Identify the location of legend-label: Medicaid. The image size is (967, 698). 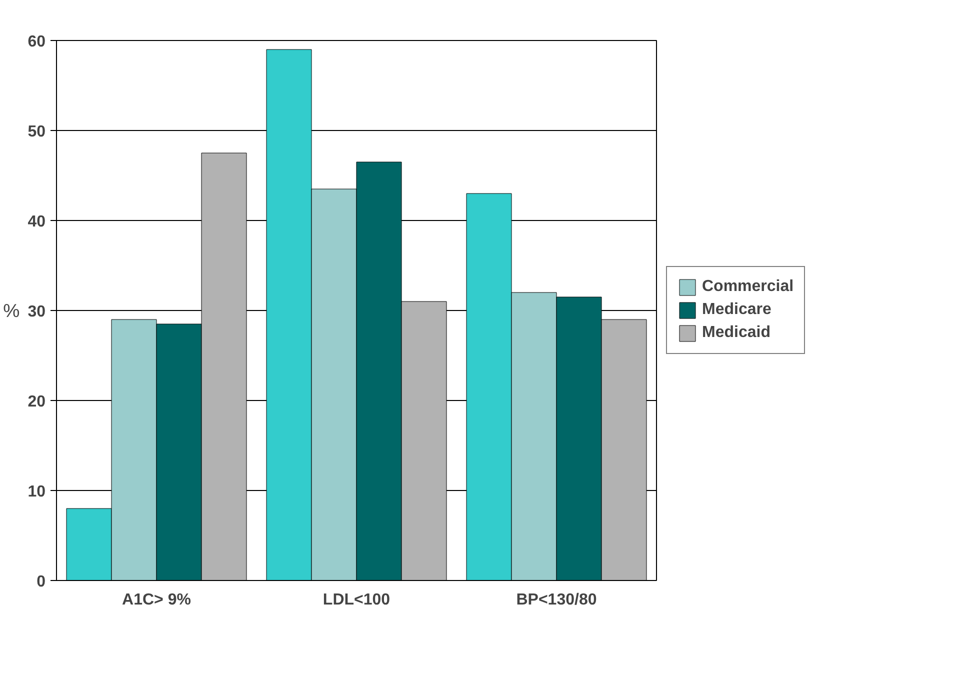
(736, 333).